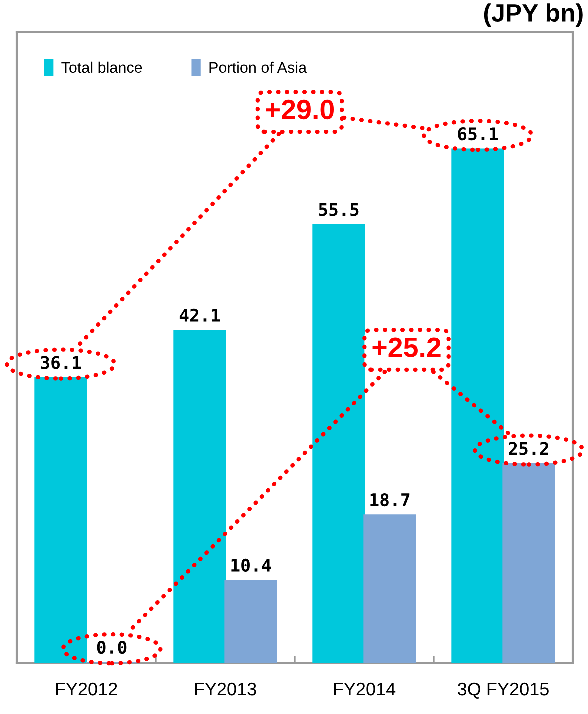 The image size is (588, 714). I want to click on data-label: 42.1, so click(200, 315).